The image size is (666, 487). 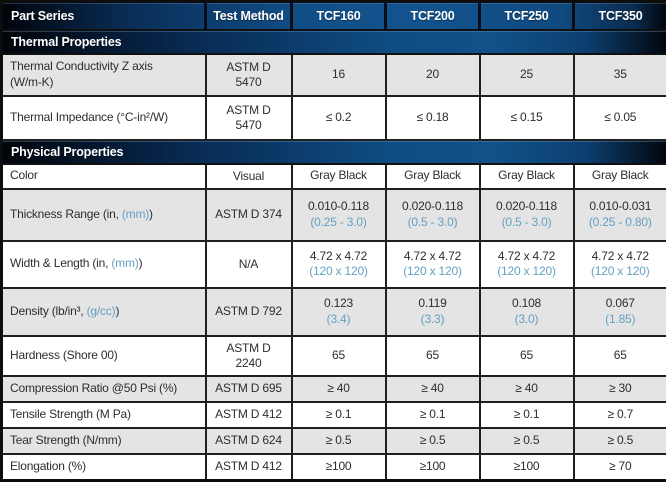 What do you see at coordinates (48, 310) in the screenshot?
I see `row-label-text: Density (lb/in³,` at bounding box center [48, 310].